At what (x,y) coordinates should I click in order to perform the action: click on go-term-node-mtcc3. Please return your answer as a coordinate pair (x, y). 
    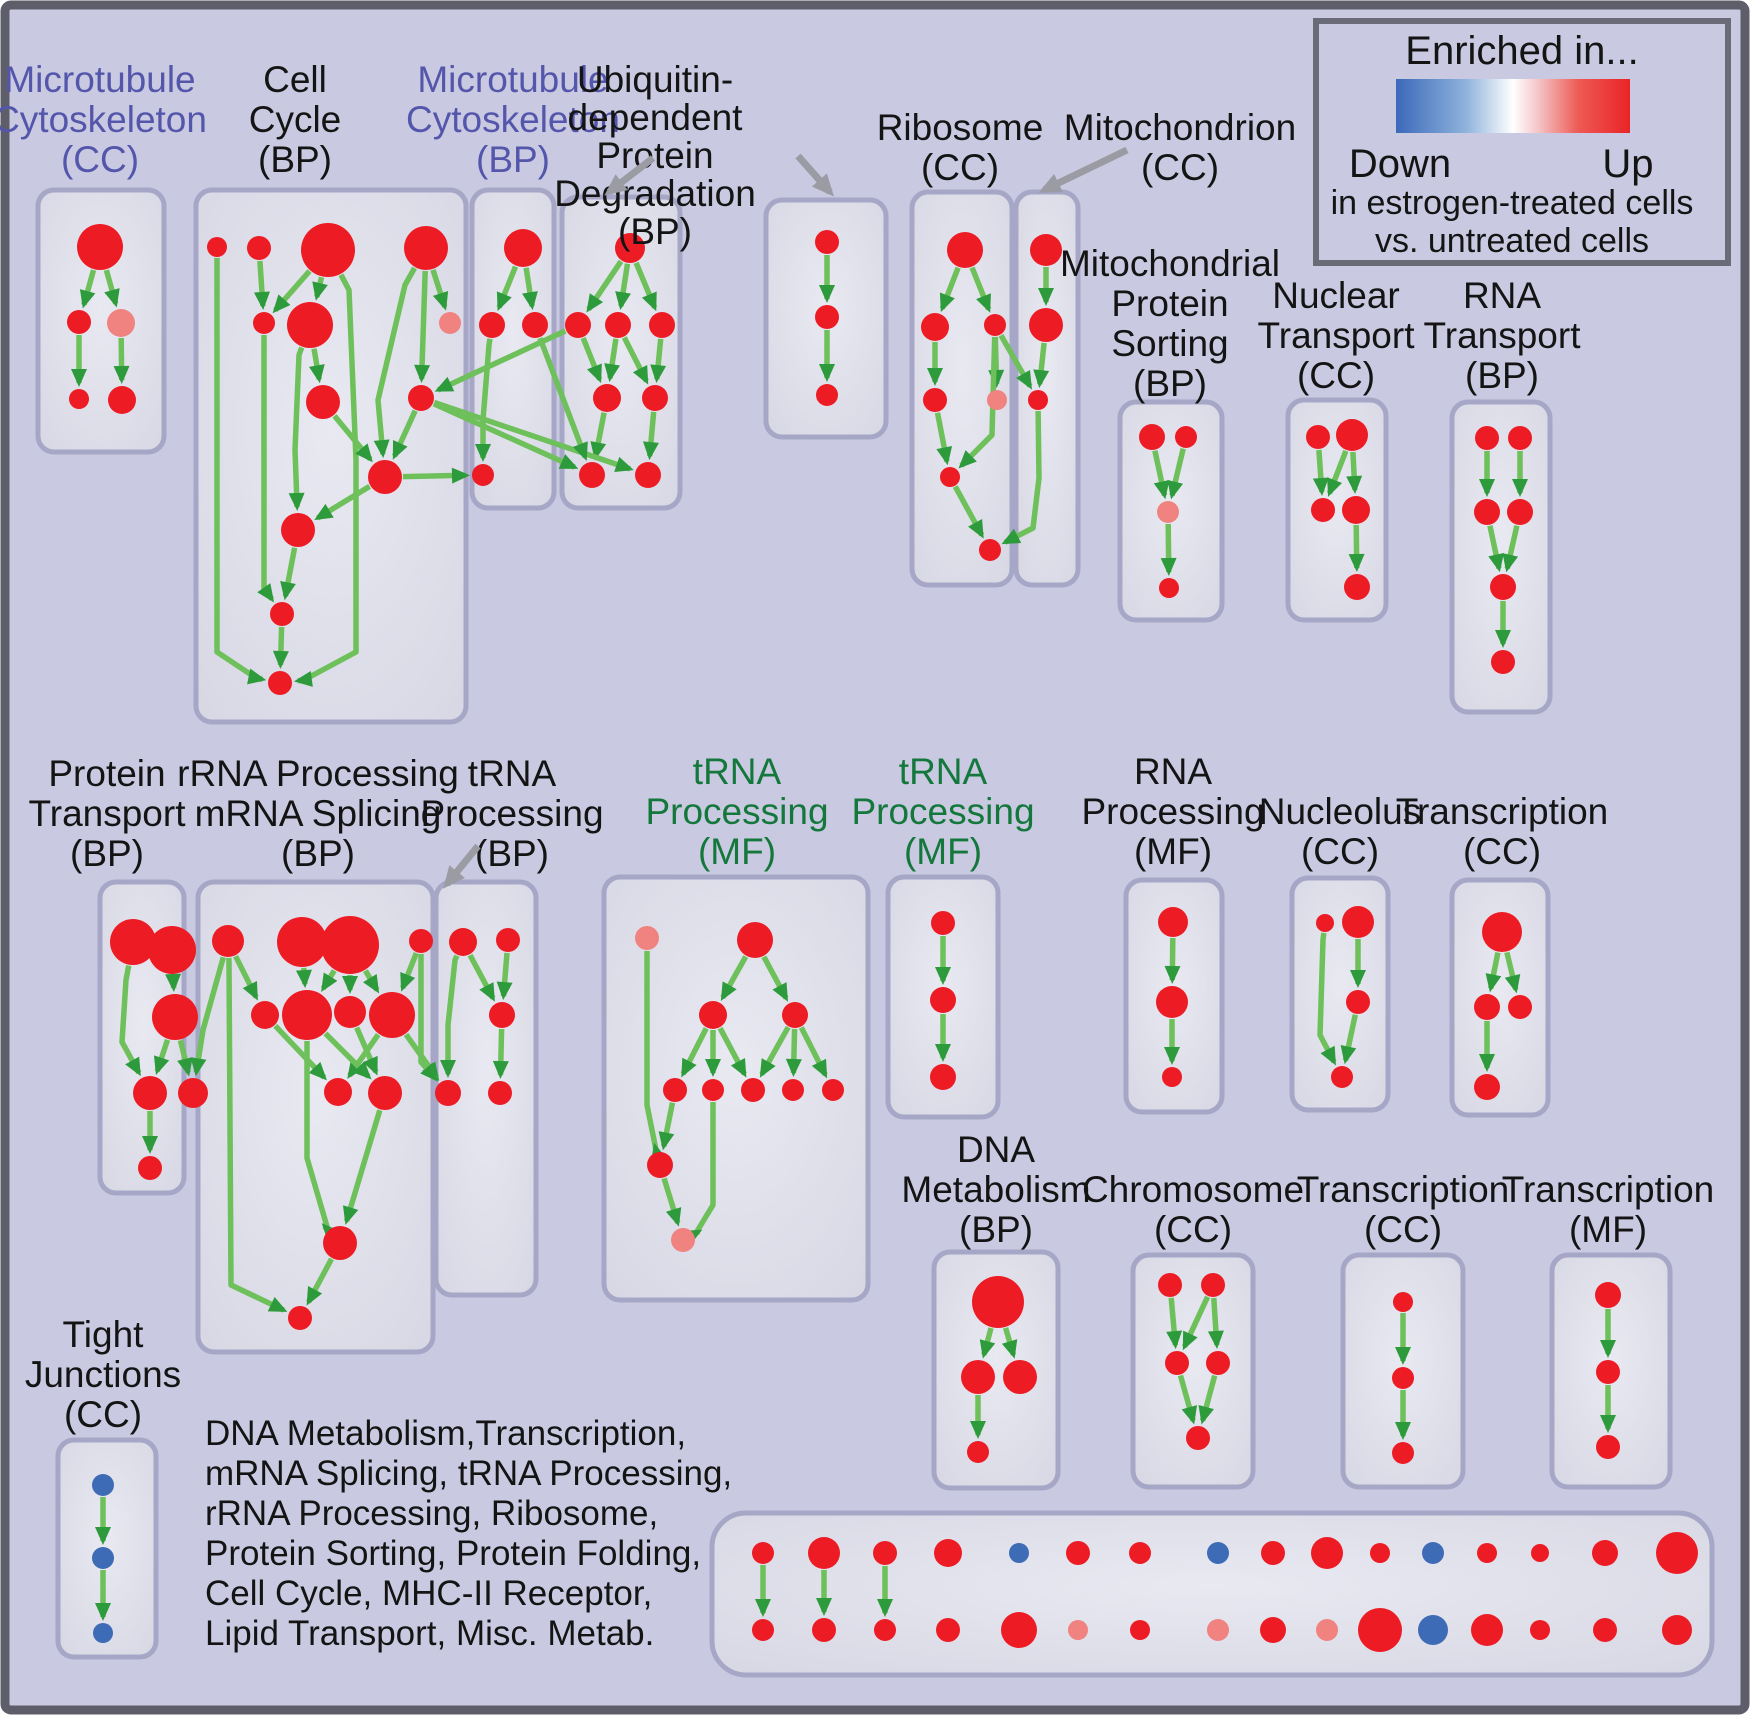
    Looking at the image, I should click on (121, 323).